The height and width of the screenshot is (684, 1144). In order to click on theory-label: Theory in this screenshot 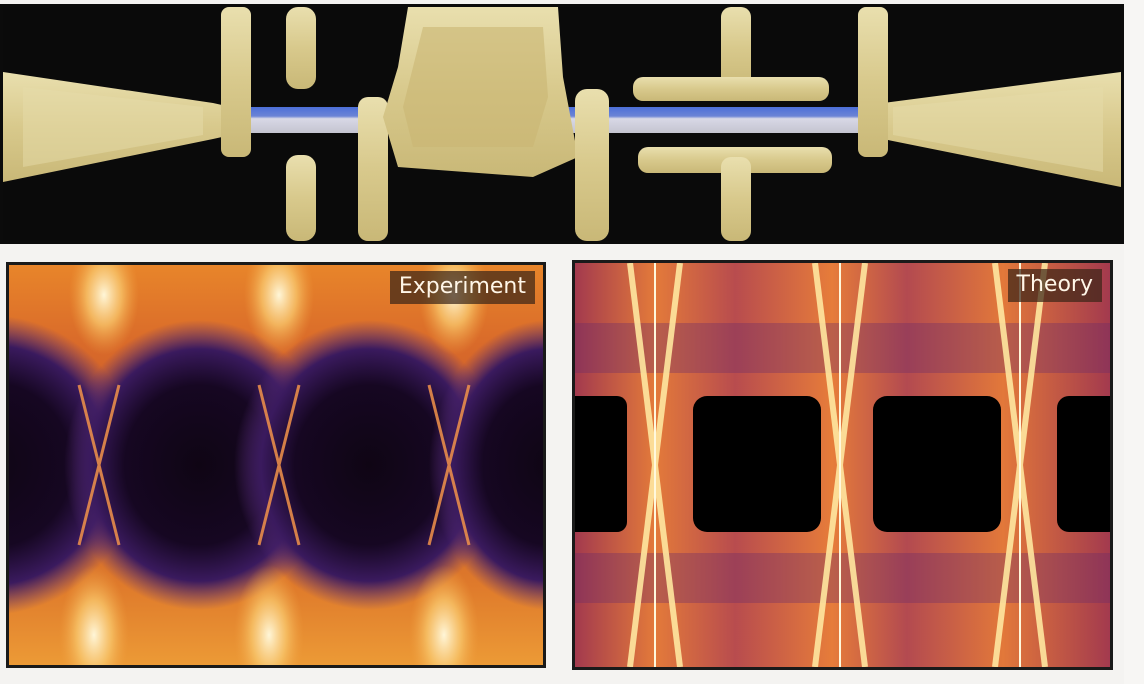, I will do `click(1054, 286)`.